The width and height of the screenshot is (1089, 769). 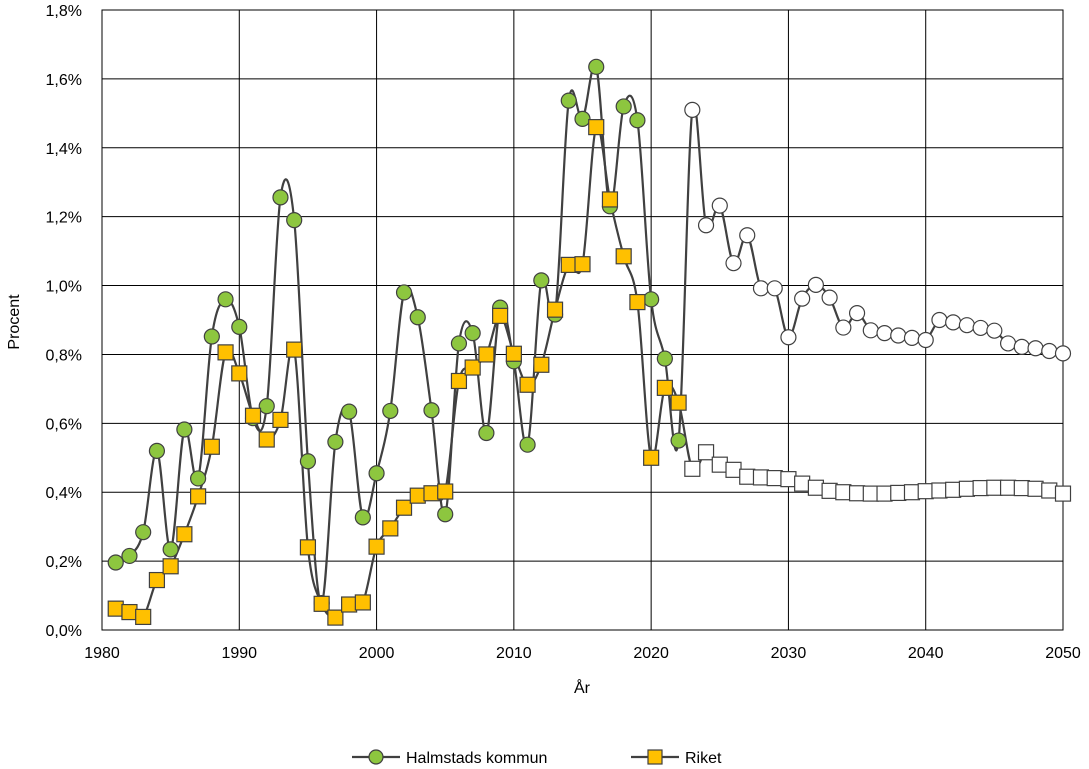 What do you see at coordinates (64, 80) in the screenshot?
I see `y-tick-label: 1,6%` at bounding box center [64, 80].